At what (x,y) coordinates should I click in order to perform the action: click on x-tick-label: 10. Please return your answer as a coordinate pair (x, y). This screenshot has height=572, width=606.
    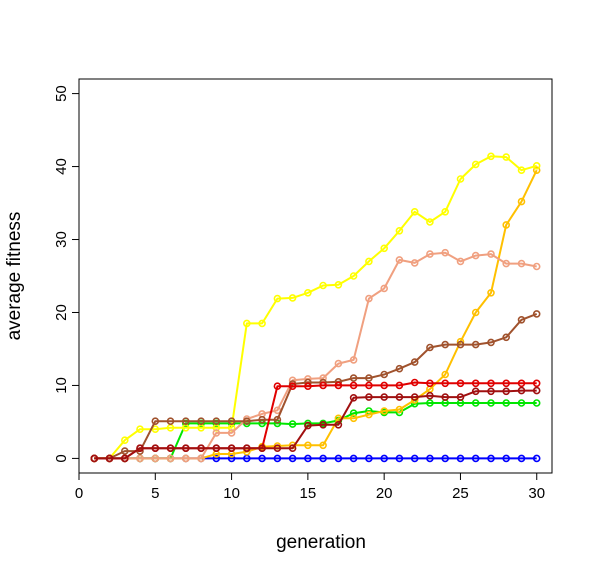
    Looking at the image, I should click on (231, 493).